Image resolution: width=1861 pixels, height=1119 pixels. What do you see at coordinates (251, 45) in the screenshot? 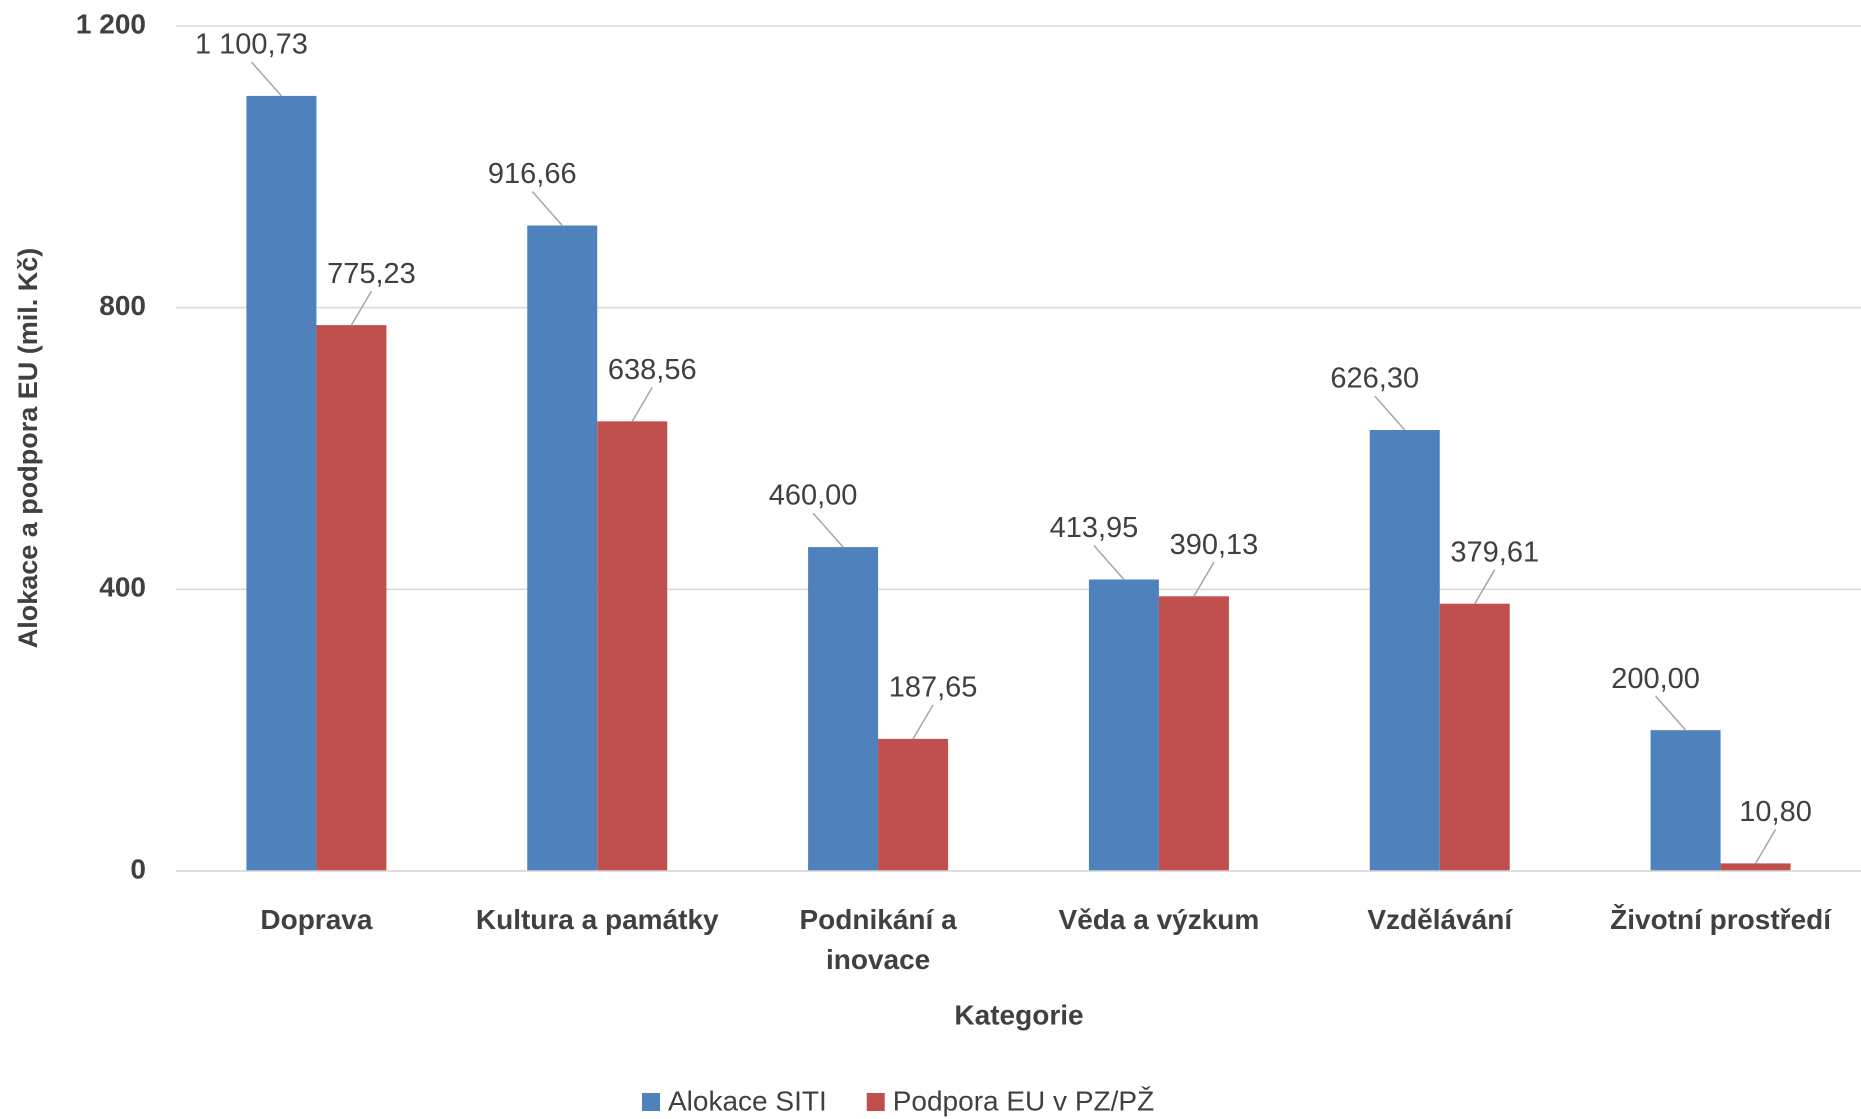
I see `data-label: 1 100,73` at bounding box center [251, 45].